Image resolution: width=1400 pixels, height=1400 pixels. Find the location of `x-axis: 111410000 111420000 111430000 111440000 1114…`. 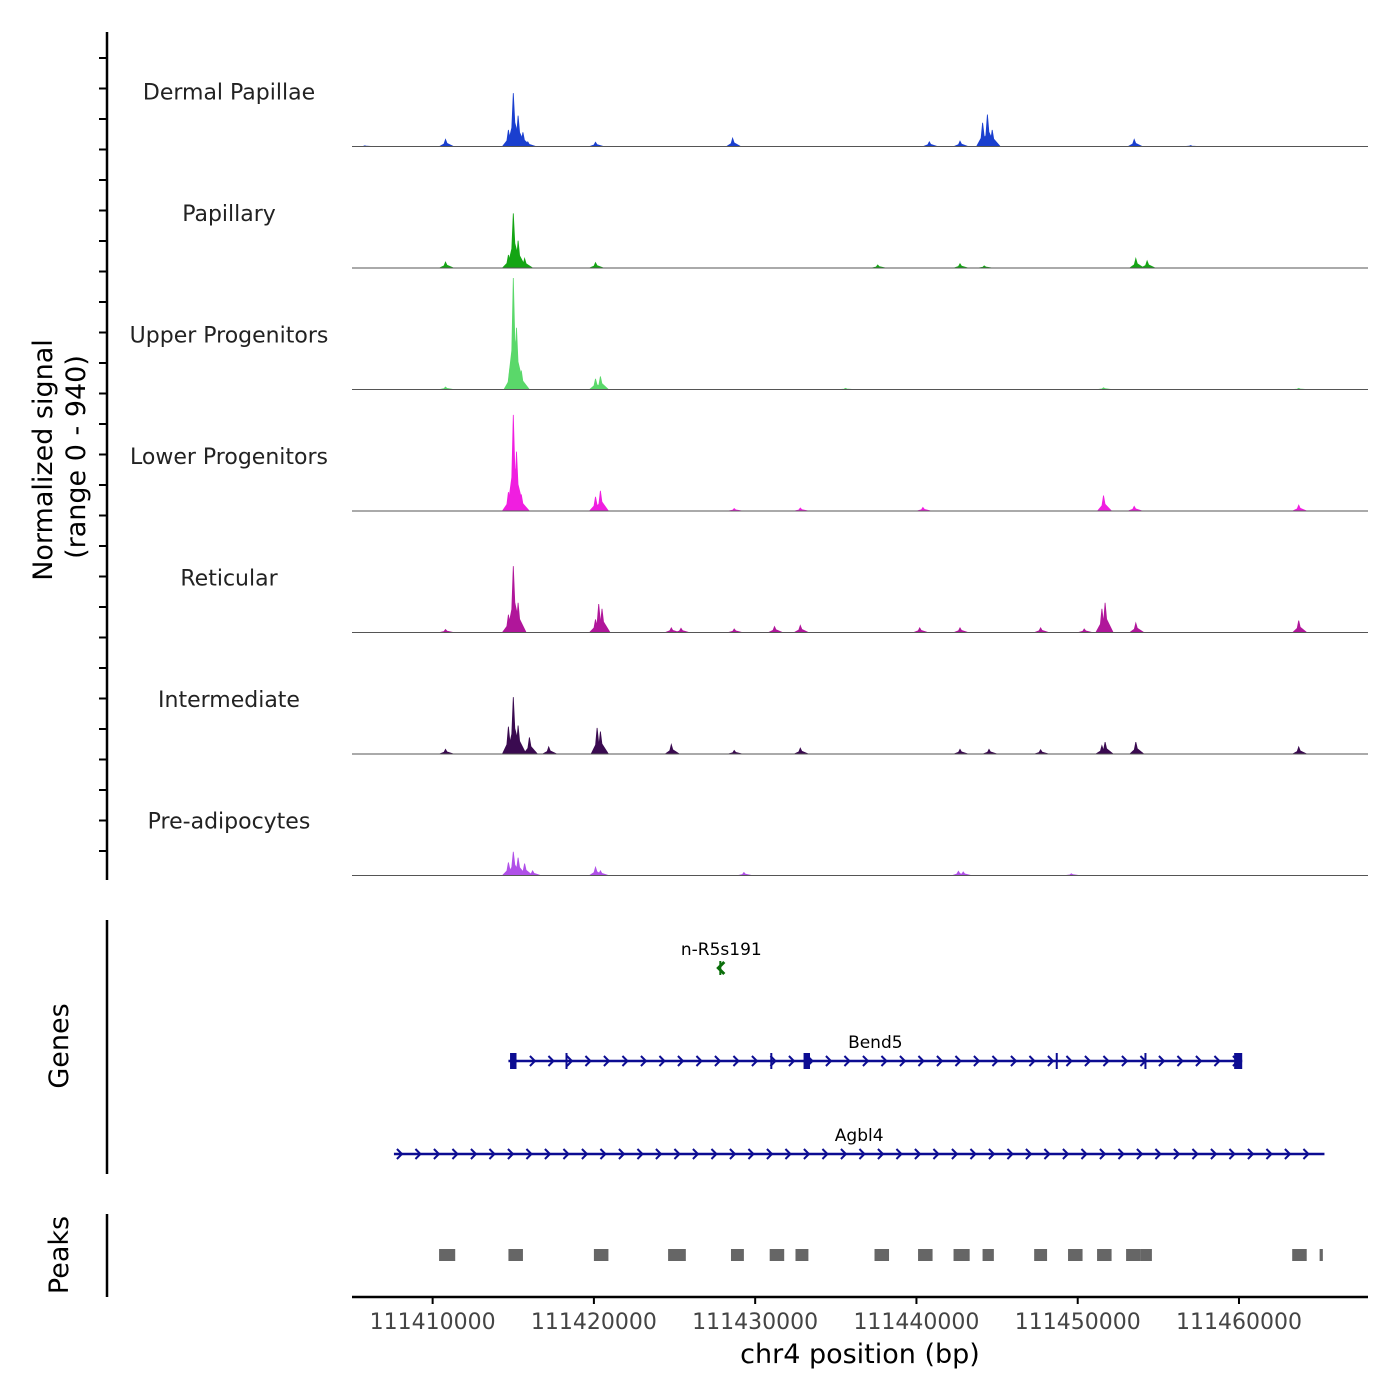

x-axis: 111410000 111420000 111430000 111440000 1114… is located at coordinates (860, 1332).